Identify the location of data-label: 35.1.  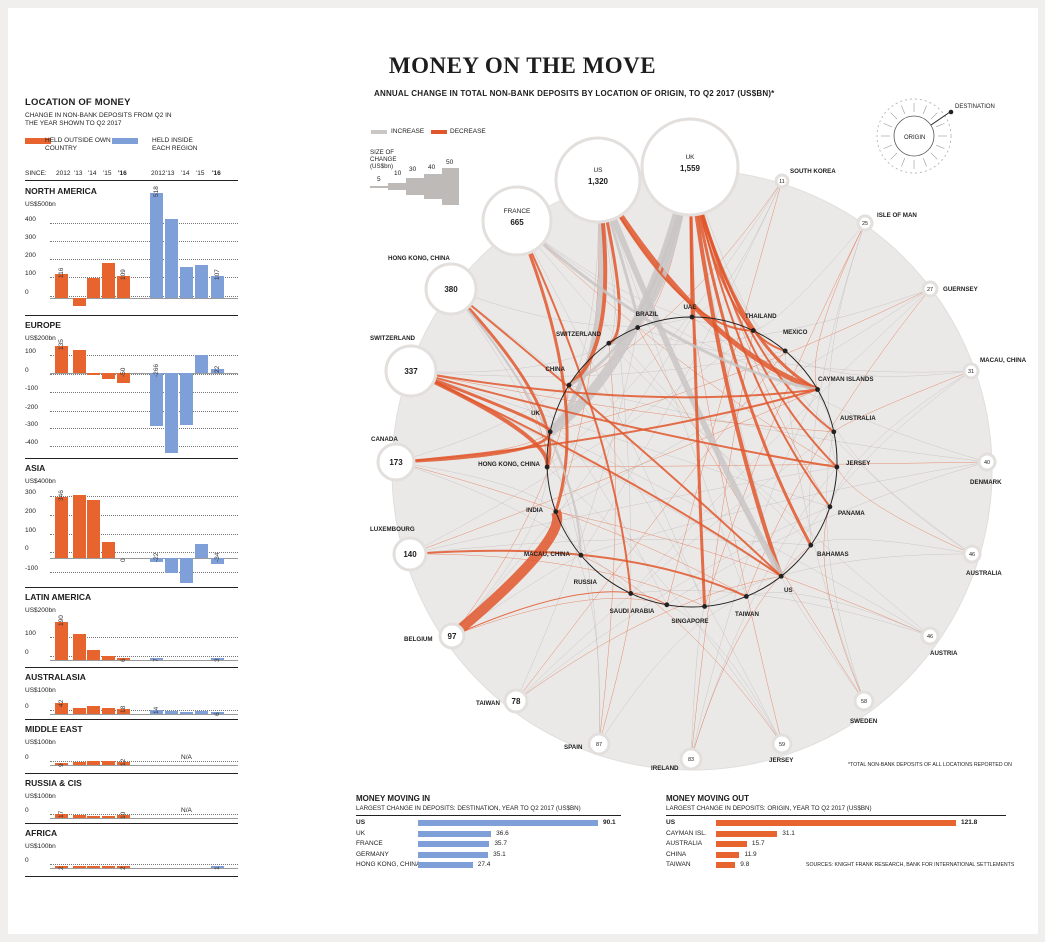
(499, 854).